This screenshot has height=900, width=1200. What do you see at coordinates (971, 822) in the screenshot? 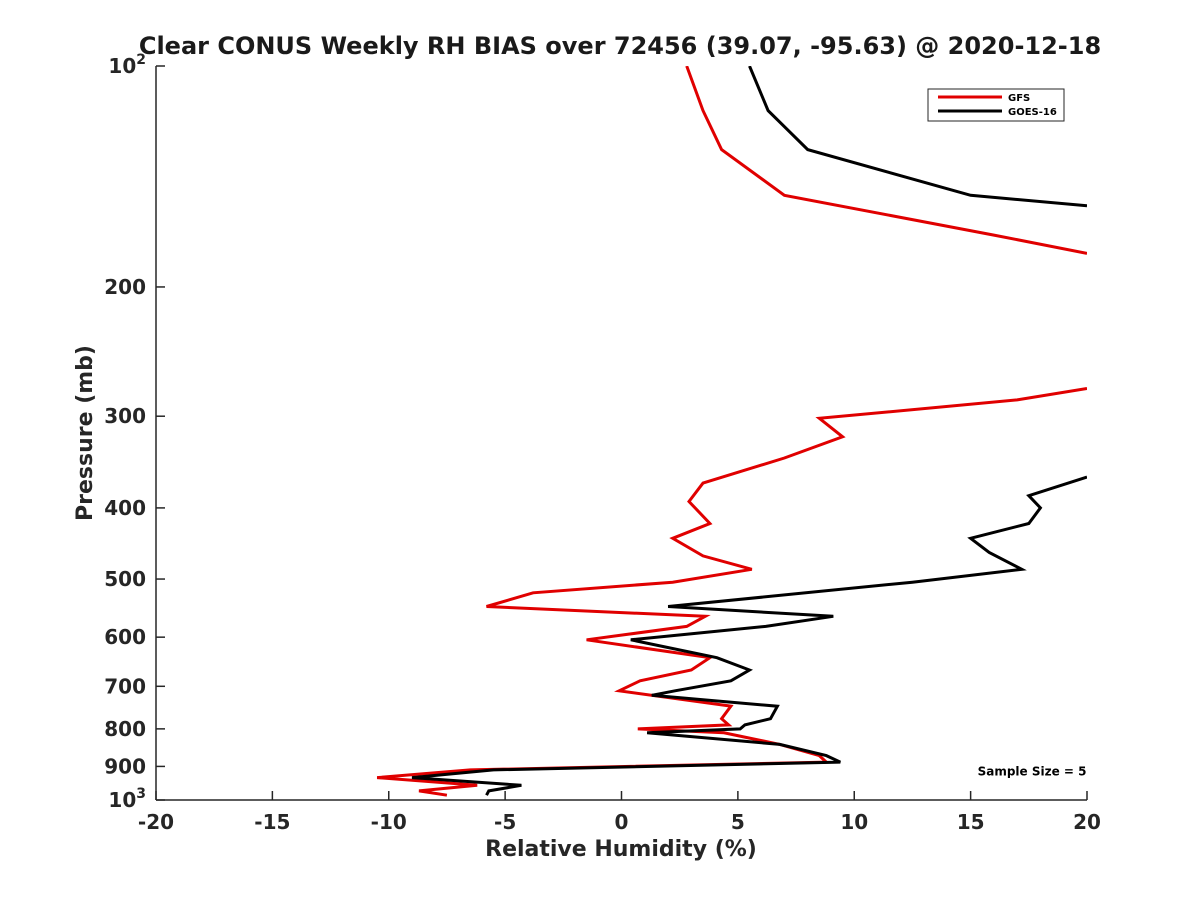
I see `x-tick-label: 15` at bounding box center [971, 822].